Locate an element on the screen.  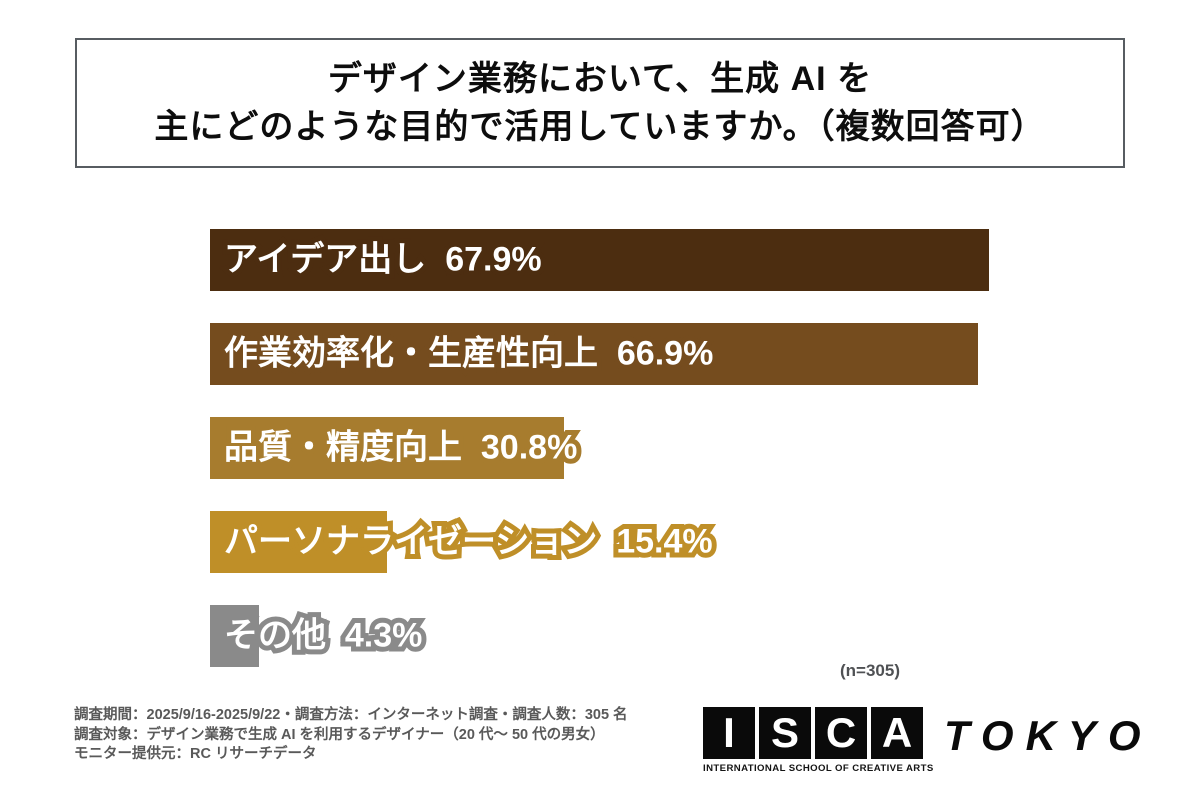
bar-label: 品質・精度向上 30.8% 品質・精度向上 30.8% is located at coordinates (400, 448).